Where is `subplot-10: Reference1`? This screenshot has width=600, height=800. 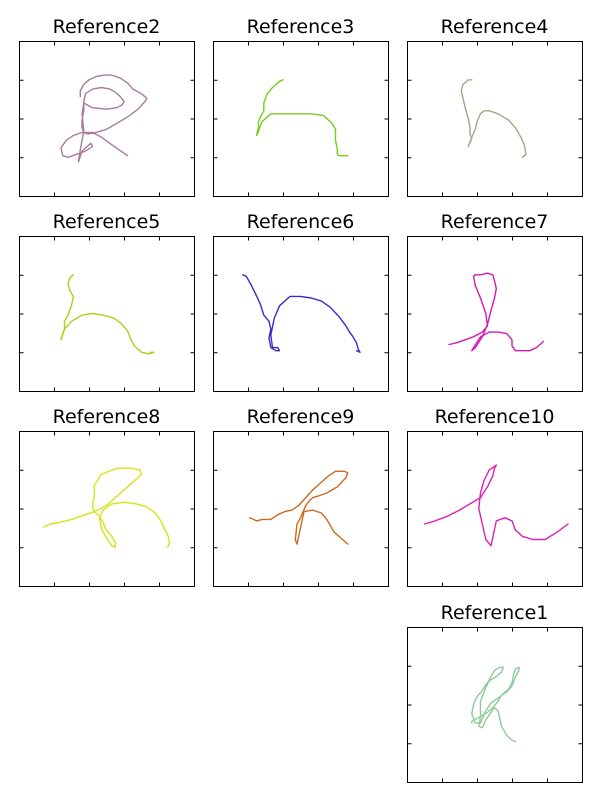
subplot-10: Reference1 is located at coordinates (495, 692).